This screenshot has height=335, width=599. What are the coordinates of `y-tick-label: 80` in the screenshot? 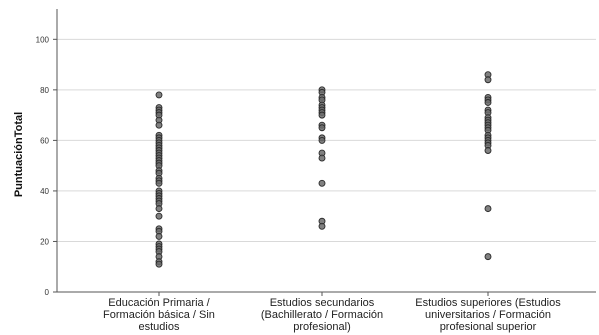 It's located at (44, 90).